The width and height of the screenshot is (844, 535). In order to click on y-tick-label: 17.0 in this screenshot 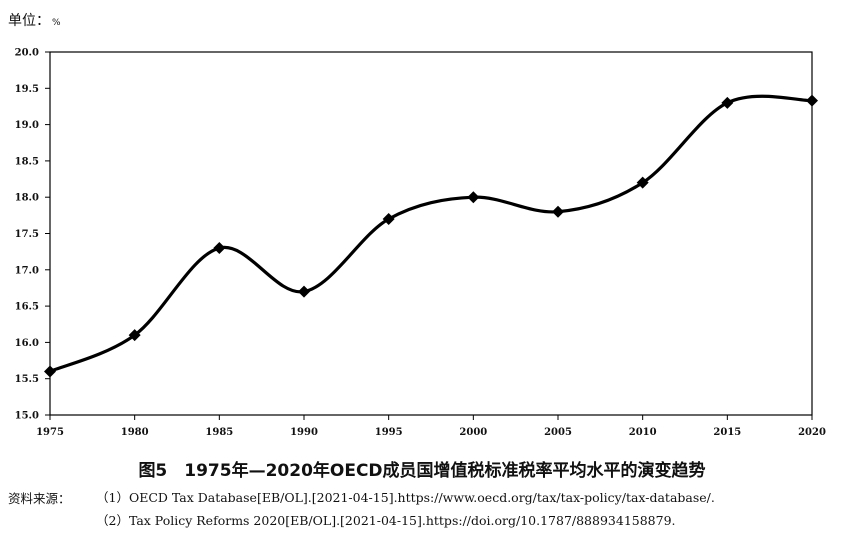, I will do `click(27, 270)`.